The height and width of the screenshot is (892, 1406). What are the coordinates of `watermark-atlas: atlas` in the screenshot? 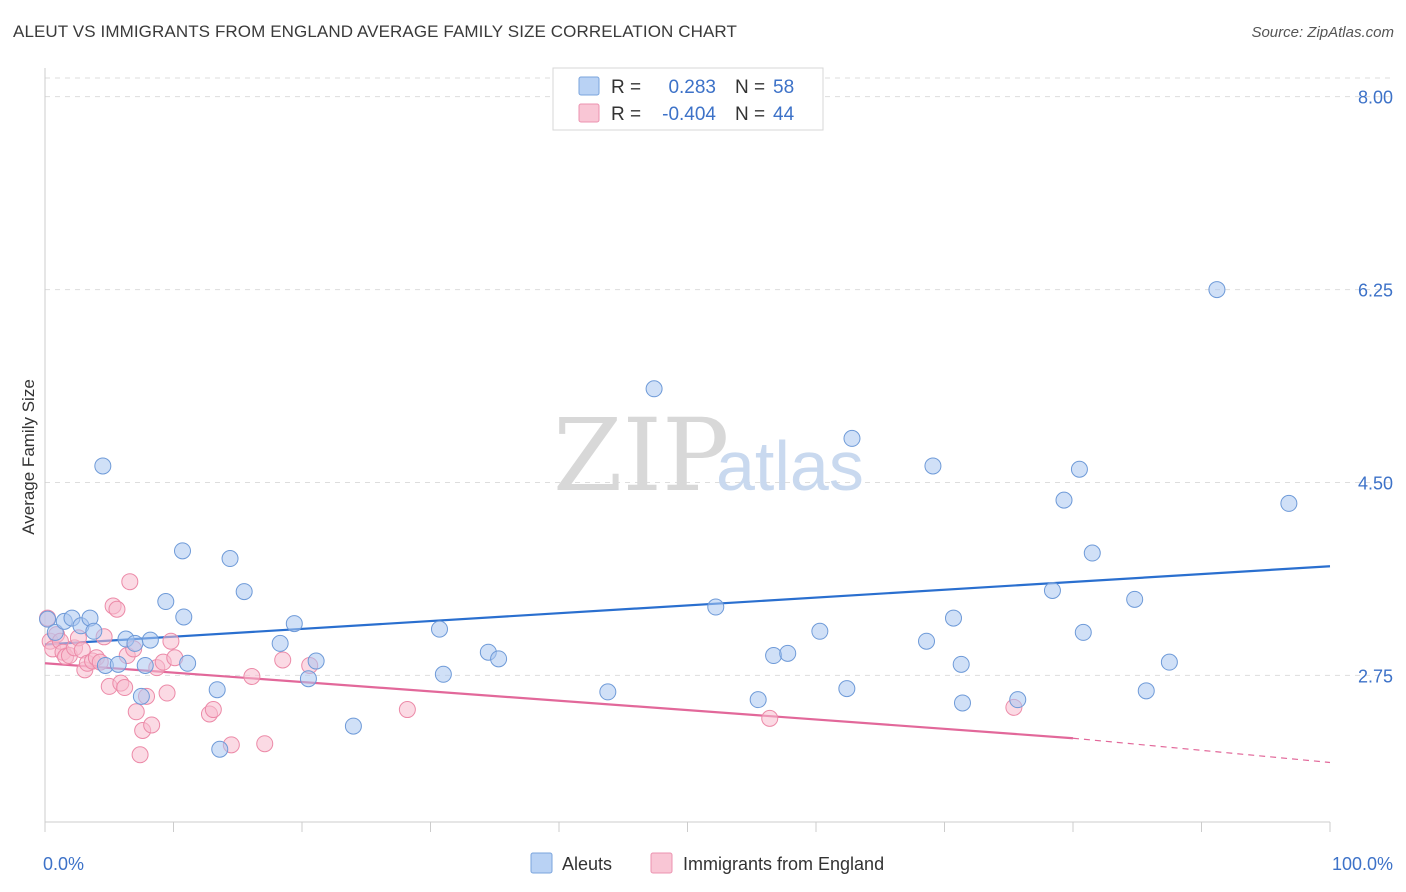 It's located at (790, 466).